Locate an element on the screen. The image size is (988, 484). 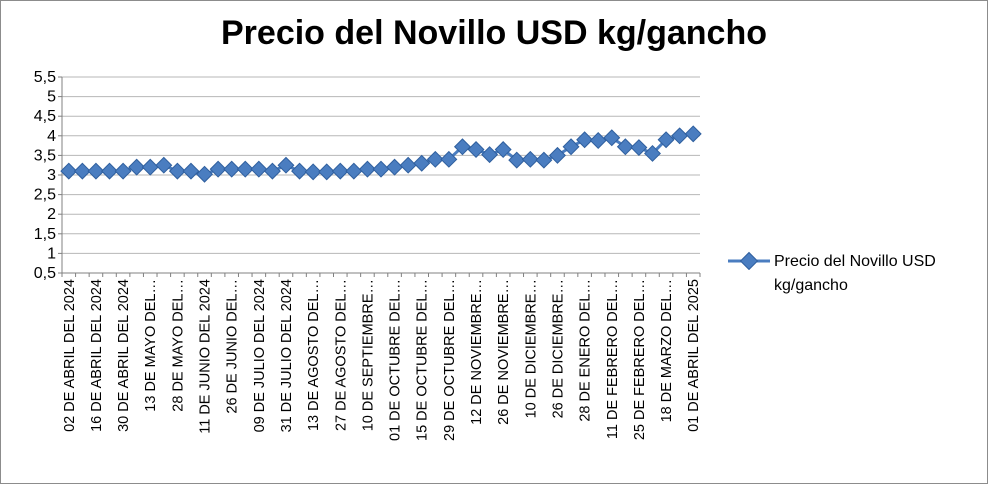
y-tick-label: 1,5 is located at coordinates (45, 234).